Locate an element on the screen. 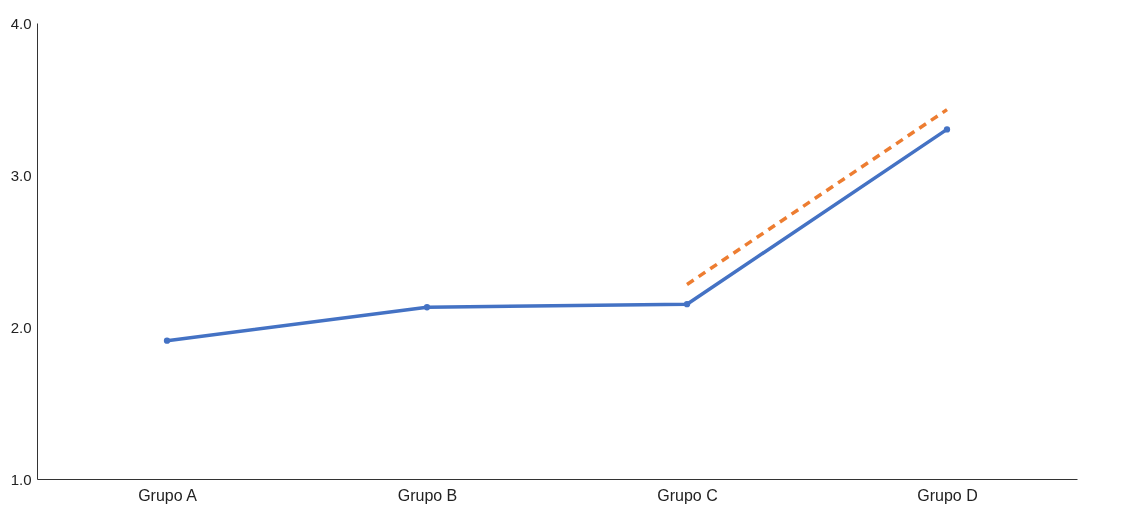  y-tick-label: 4.0 is located at coordinates (21, 23).